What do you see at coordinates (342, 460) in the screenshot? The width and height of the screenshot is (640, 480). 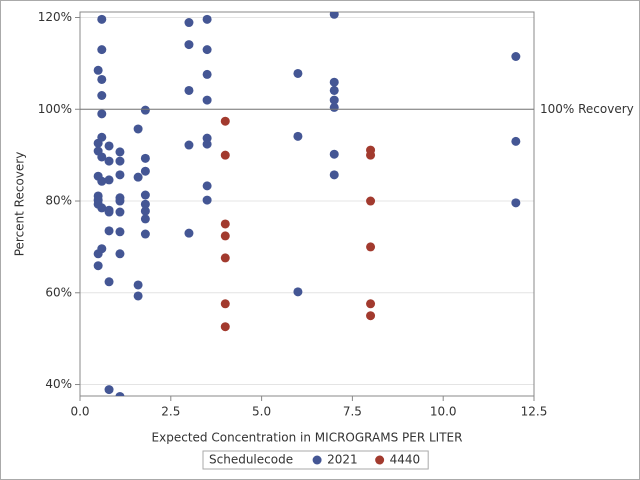 I see `legend-label: 2021` at bounding box center [342, 460].